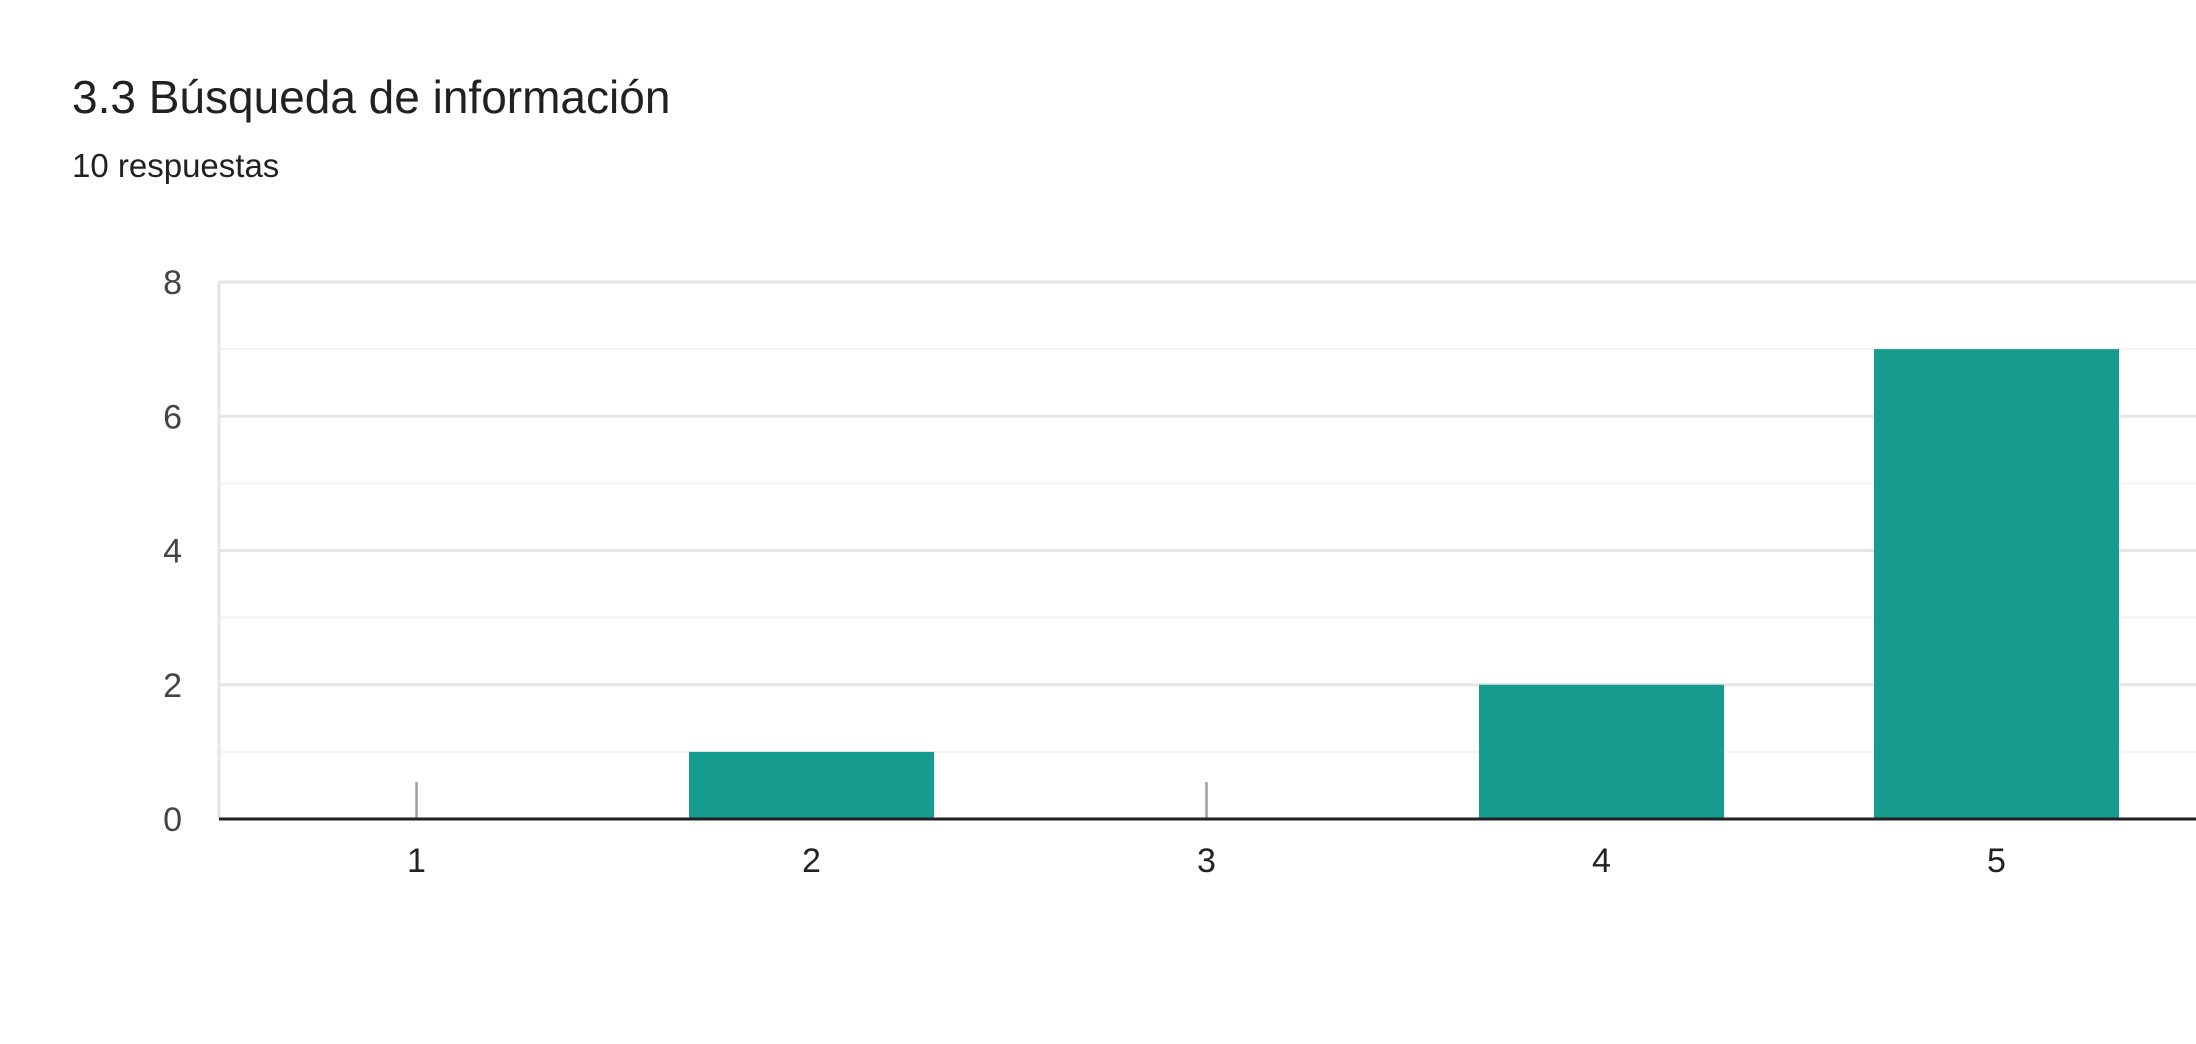 This screenshot has width=2196, height=1044. I want to click on y-tick-label: 8, so click(172, 283).